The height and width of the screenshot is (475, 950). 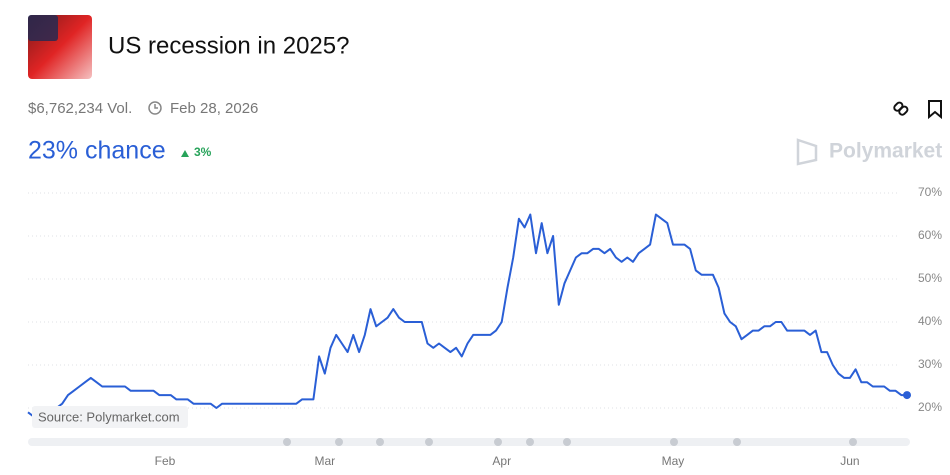 I want to click on x-tick-label: Jun, so click(x=849, y=461).